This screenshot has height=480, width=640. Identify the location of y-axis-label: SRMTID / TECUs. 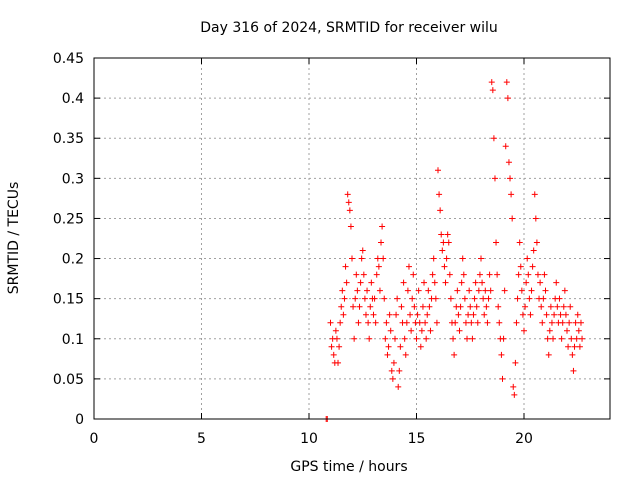
(14, 238).